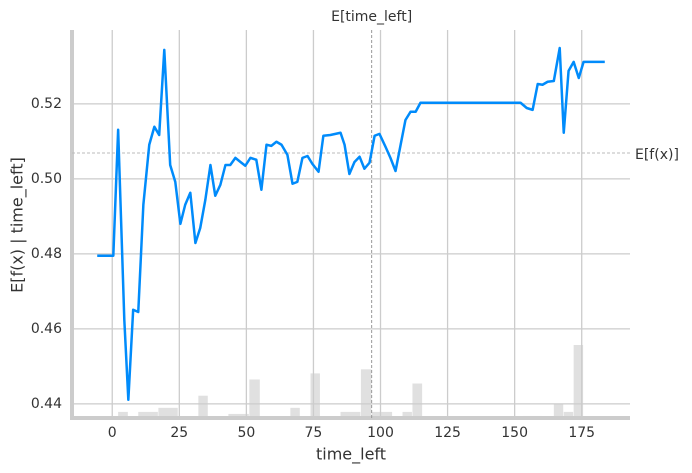 The image size is (692, 473). Describe the element at coordinates (46, 104) in the screenshot. I see `y-tick-label: 0.52` at that location.